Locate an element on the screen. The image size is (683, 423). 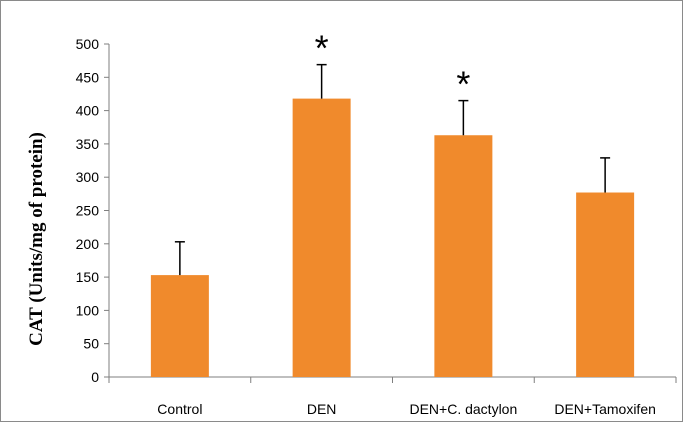
y-tick-label: 0 is located at coordinates (95, 377).